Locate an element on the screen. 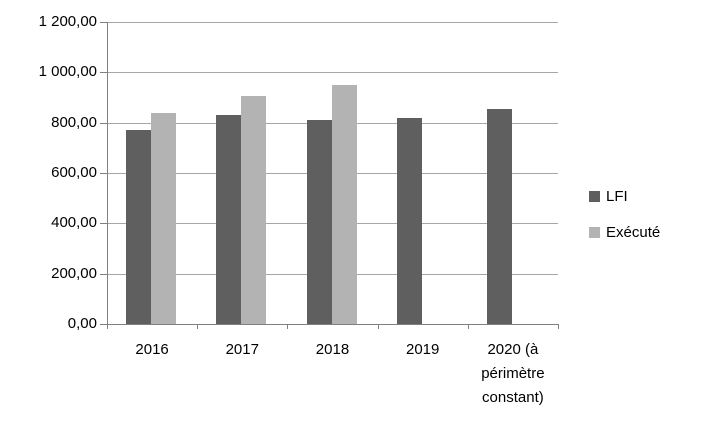 The width and height of the screenshot is (701, 427). y-axis-line is located at coordinates (107, 173).